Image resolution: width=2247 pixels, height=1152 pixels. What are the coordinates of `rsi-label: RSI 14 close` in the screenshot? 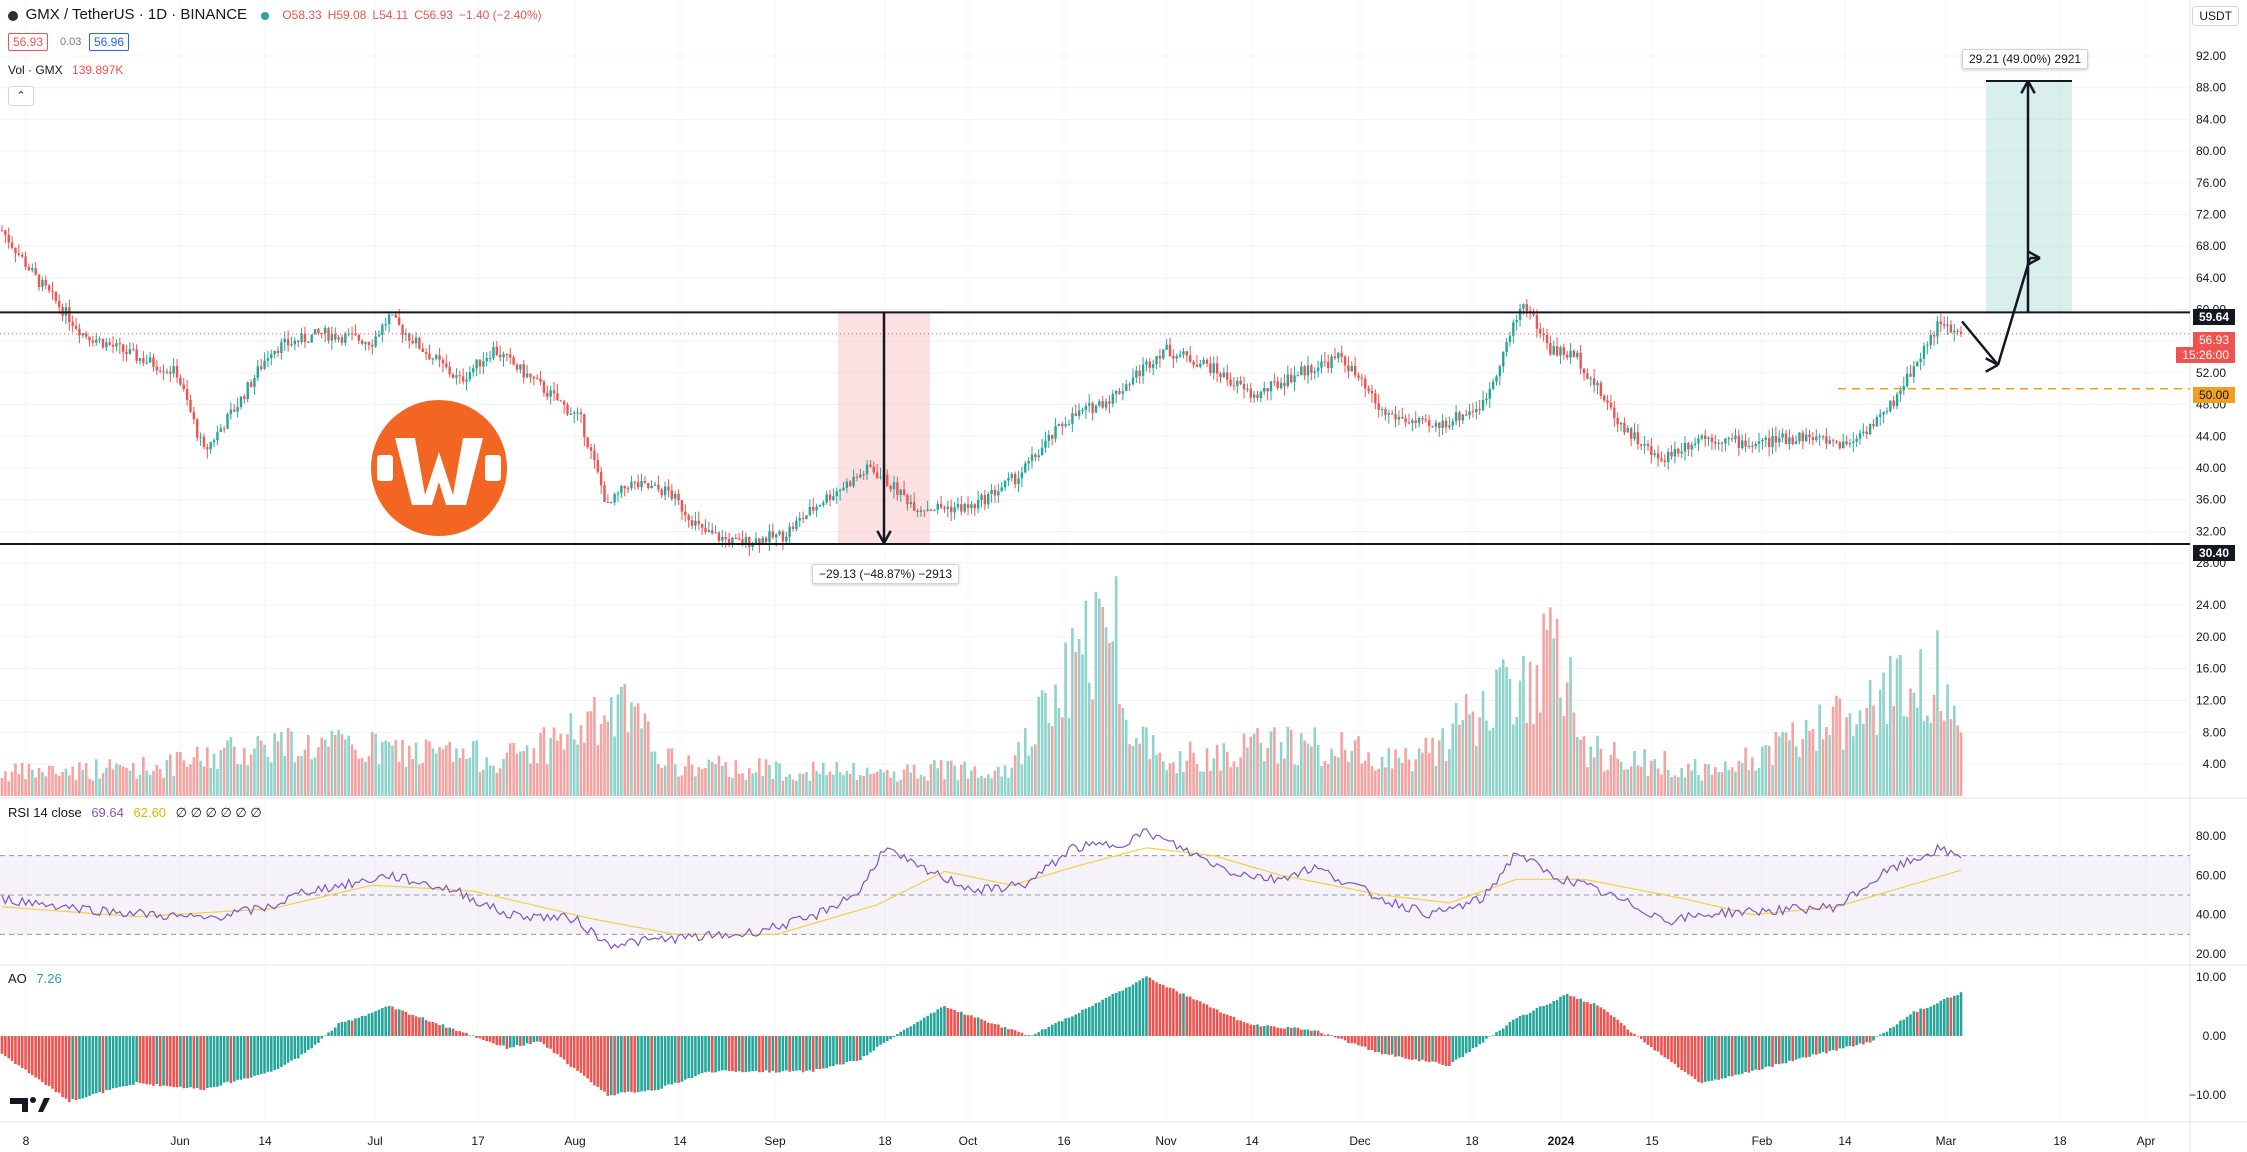 It's located at (45, 812).